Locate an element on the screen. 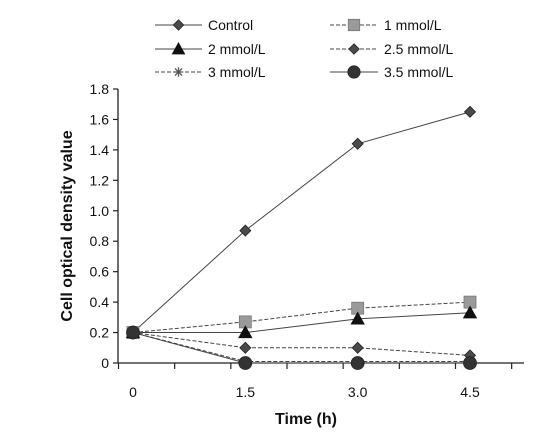 The height and width of the screenshot is (442, 554). legend-marker-2-5-mmol-l is located at coordinates (354, 49).